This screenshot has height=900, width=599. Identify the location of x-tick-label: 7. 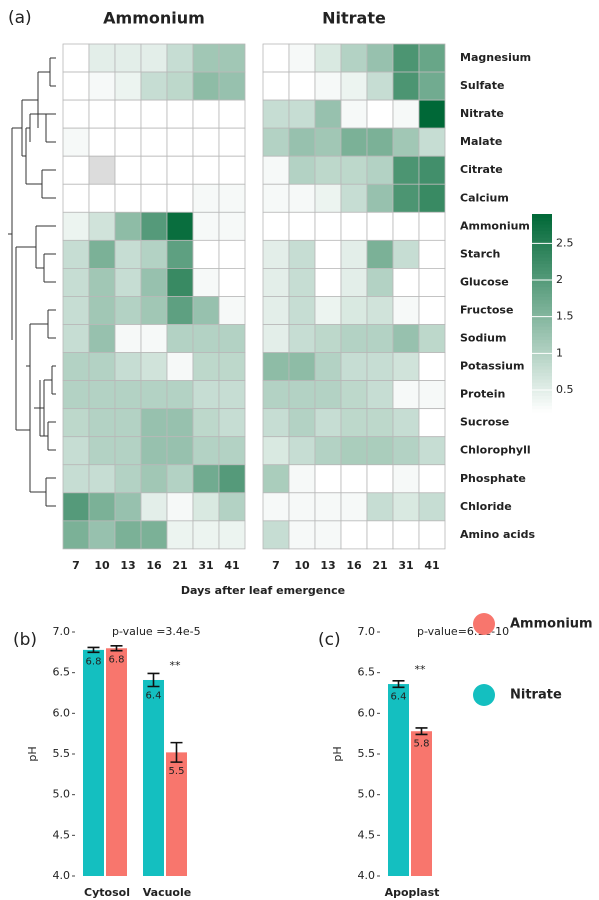
(76, 565).